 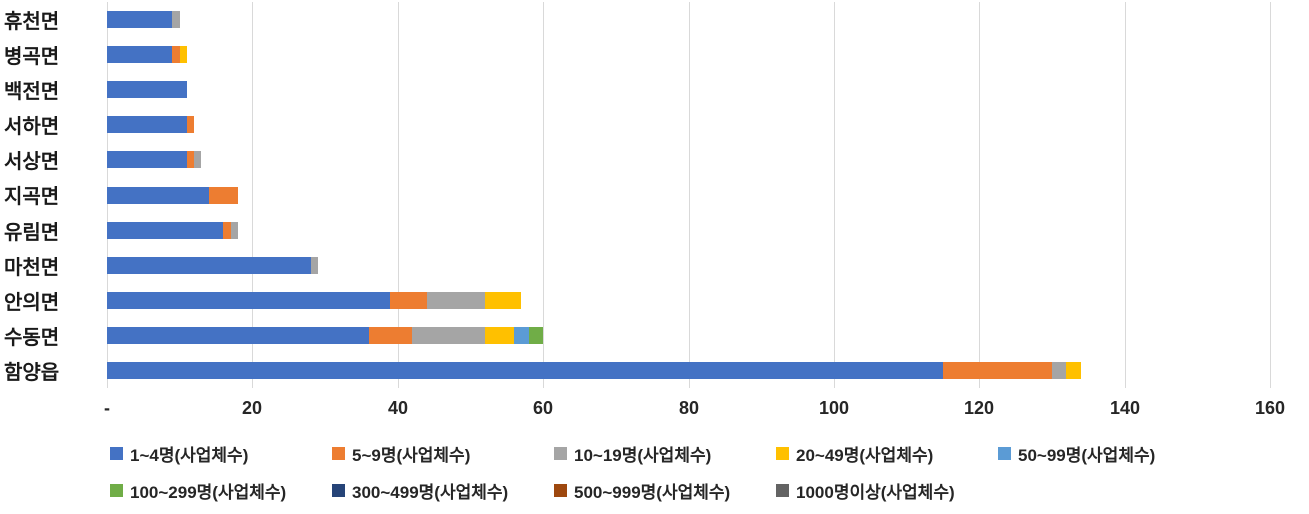 What do you see at coordinates (32, 197) in the screenshot?
I see `category-label: 지곡면` at bounding box center [32, 197].